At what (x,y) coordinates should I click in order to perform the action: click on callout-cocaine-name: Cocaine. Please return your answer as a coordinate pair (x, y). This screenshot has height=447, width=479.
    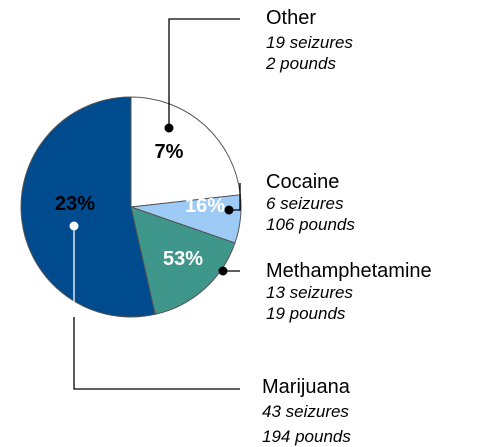
    Looking at the image, I should click on (303, 182).